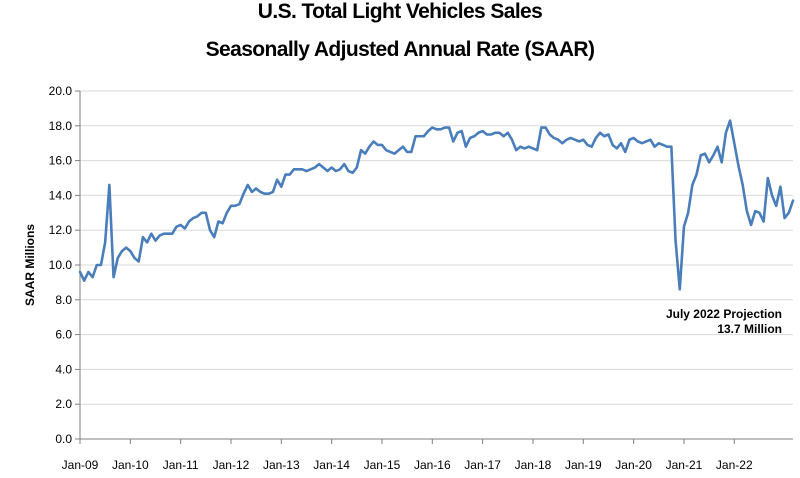 The height and width of the screenshot is (478, 800). I want to click on annotation-line-2: 13.7 Million, so click(749, 329).